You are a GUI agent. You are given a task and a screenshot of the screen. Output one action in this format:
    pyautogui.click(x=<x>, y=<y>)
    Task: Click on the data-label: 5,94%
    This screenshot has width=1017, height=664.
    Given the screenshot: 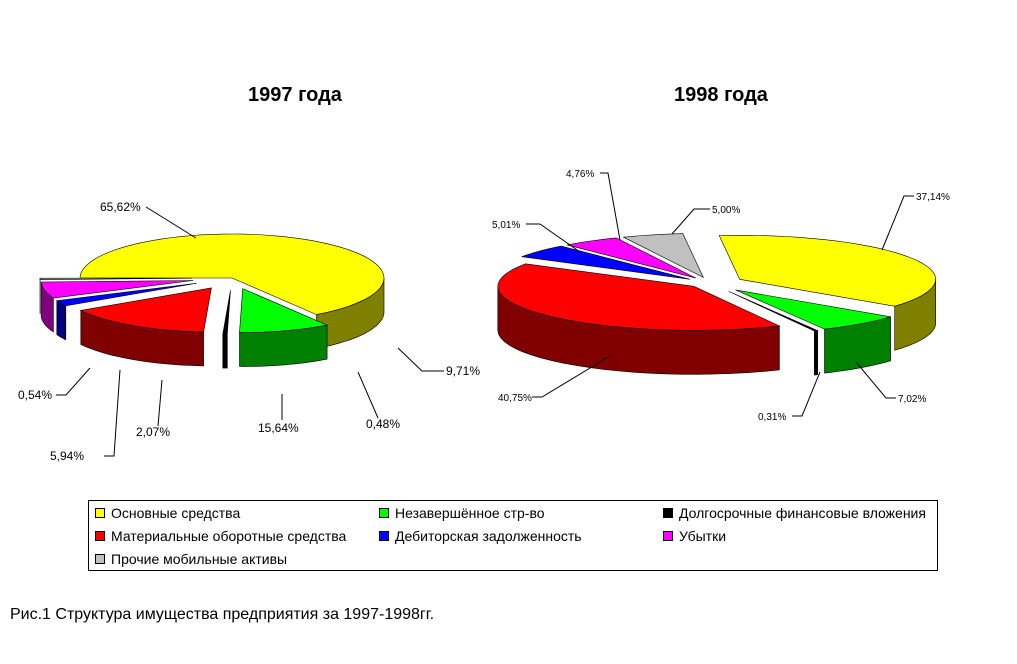 What is the action you would take?
    pyautogui.click(x=67, y=456)
    